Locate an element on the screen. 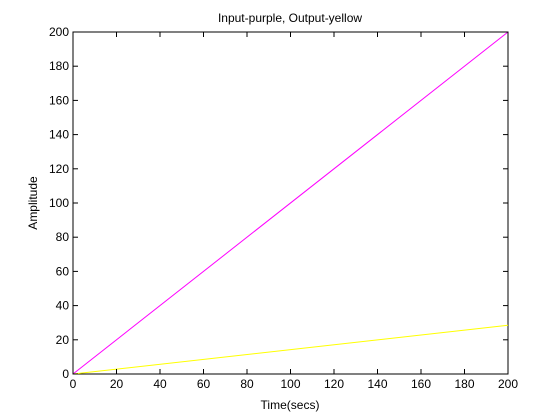 This screenshot has height=420, width=560. y-tick-label: 180 is located at coordinates (59, 66).